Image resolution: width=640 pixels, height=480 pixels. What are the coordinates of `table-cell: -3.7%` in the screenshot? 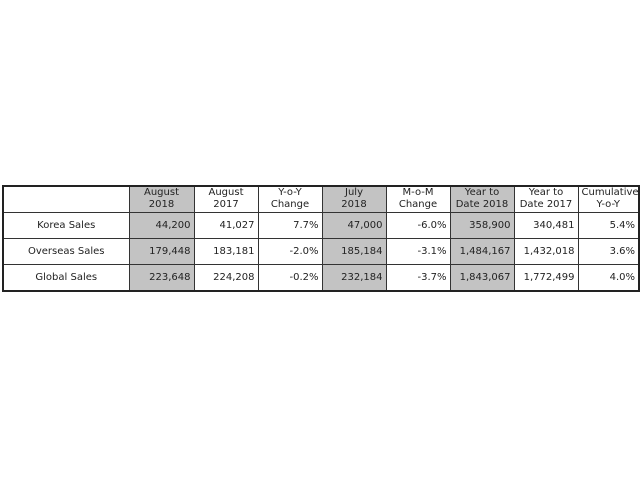 It's located at (418, 277).